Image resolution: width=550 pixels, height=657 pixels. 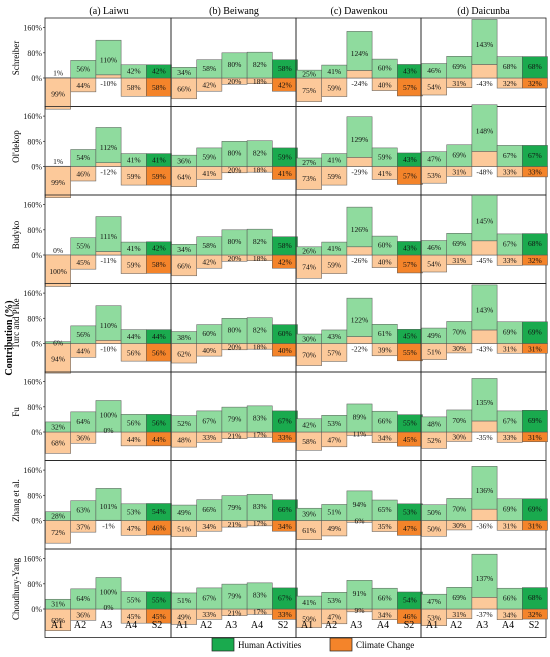 I want to click on climate-data-label: 53%, so click(x=434, y=617).